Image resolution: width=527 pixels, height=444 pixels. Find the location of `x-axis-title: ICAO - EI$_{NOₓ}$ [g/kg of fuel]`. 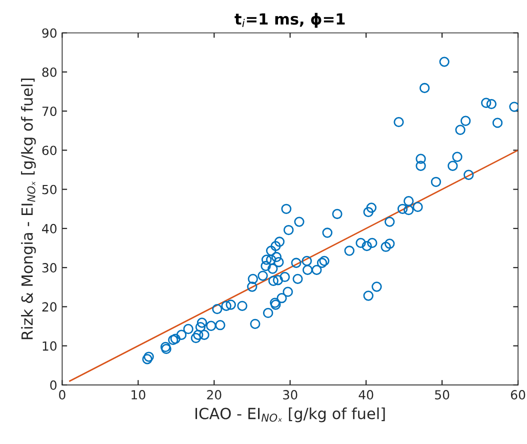

x-axis-title: ICAO - EI$_{NOₓ}$ [g/kg of fuel] is located at coordinates (290, 414).